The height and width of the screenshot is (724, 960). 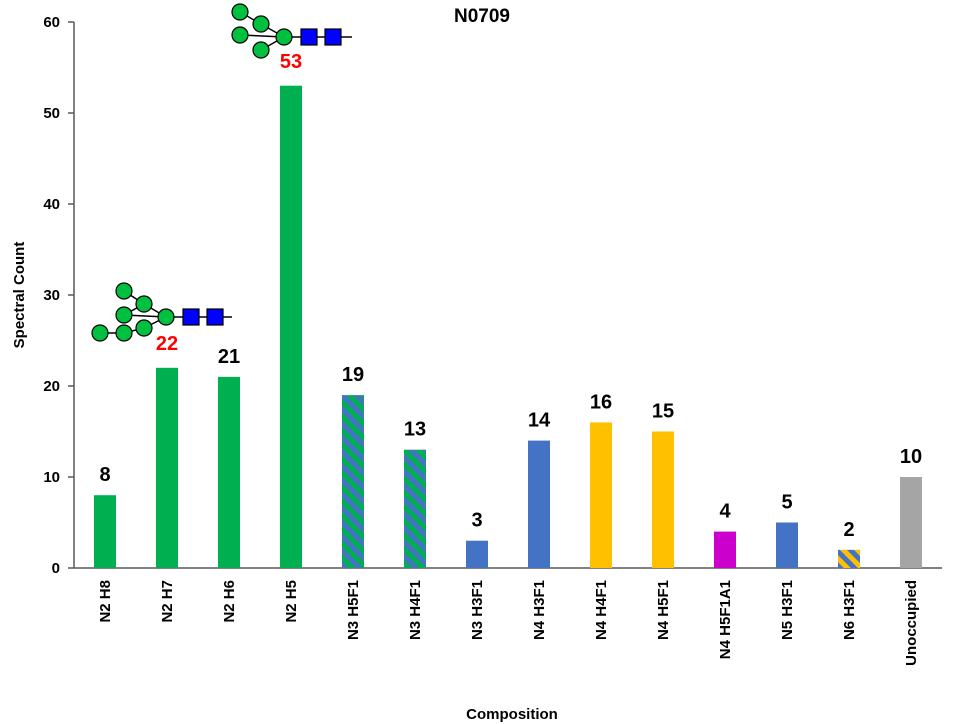 What do you see at coordinates (848, 530) in the screenshot?
I see `data-label: 2` at bounding box center [848, 530].